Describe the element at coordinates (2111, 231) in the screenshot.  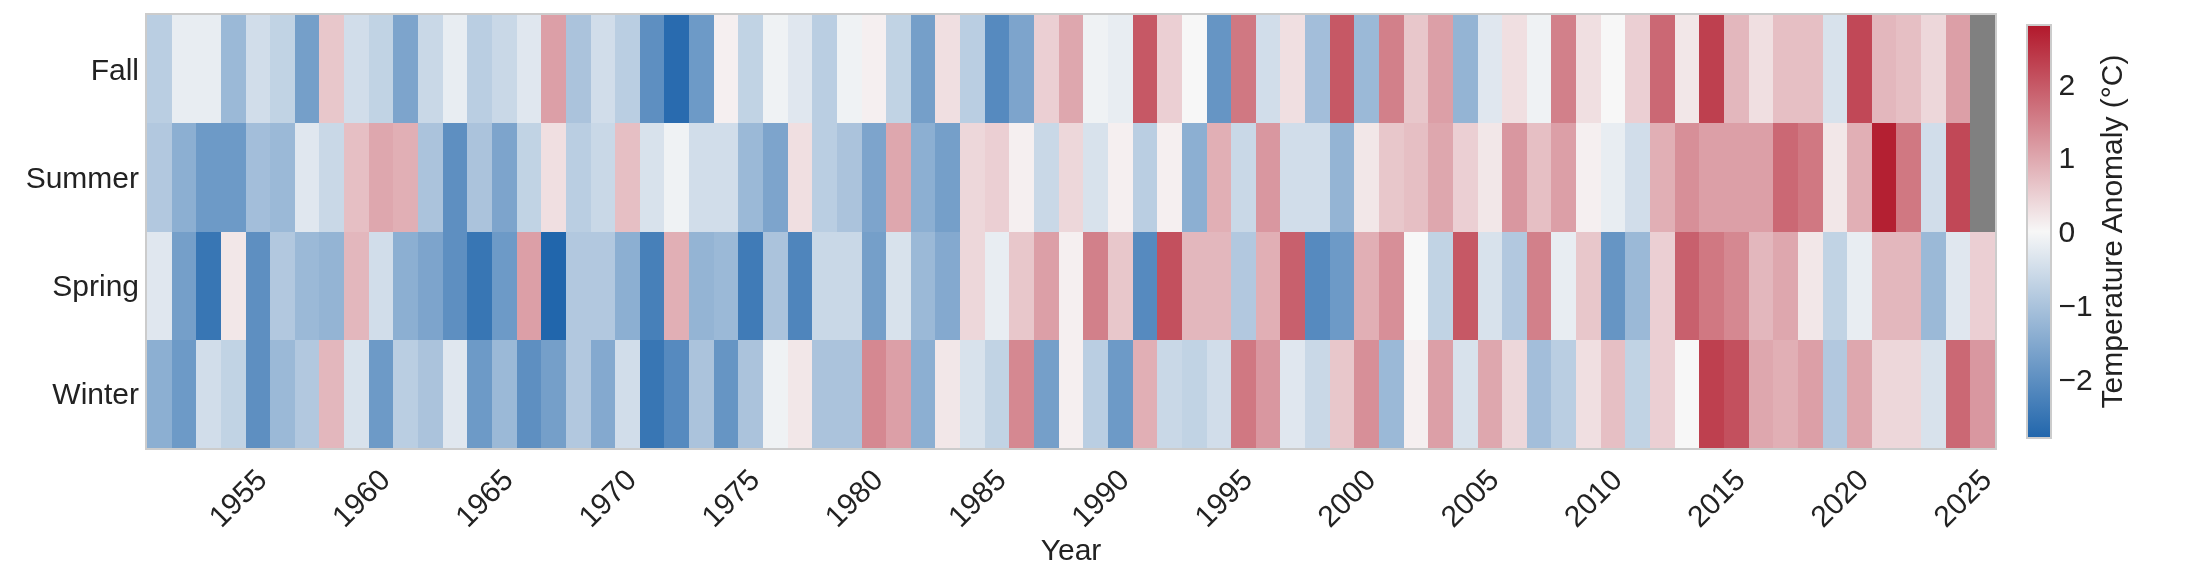
I see `color-bar-title: Temperature Anomaly (°C)` at that location.